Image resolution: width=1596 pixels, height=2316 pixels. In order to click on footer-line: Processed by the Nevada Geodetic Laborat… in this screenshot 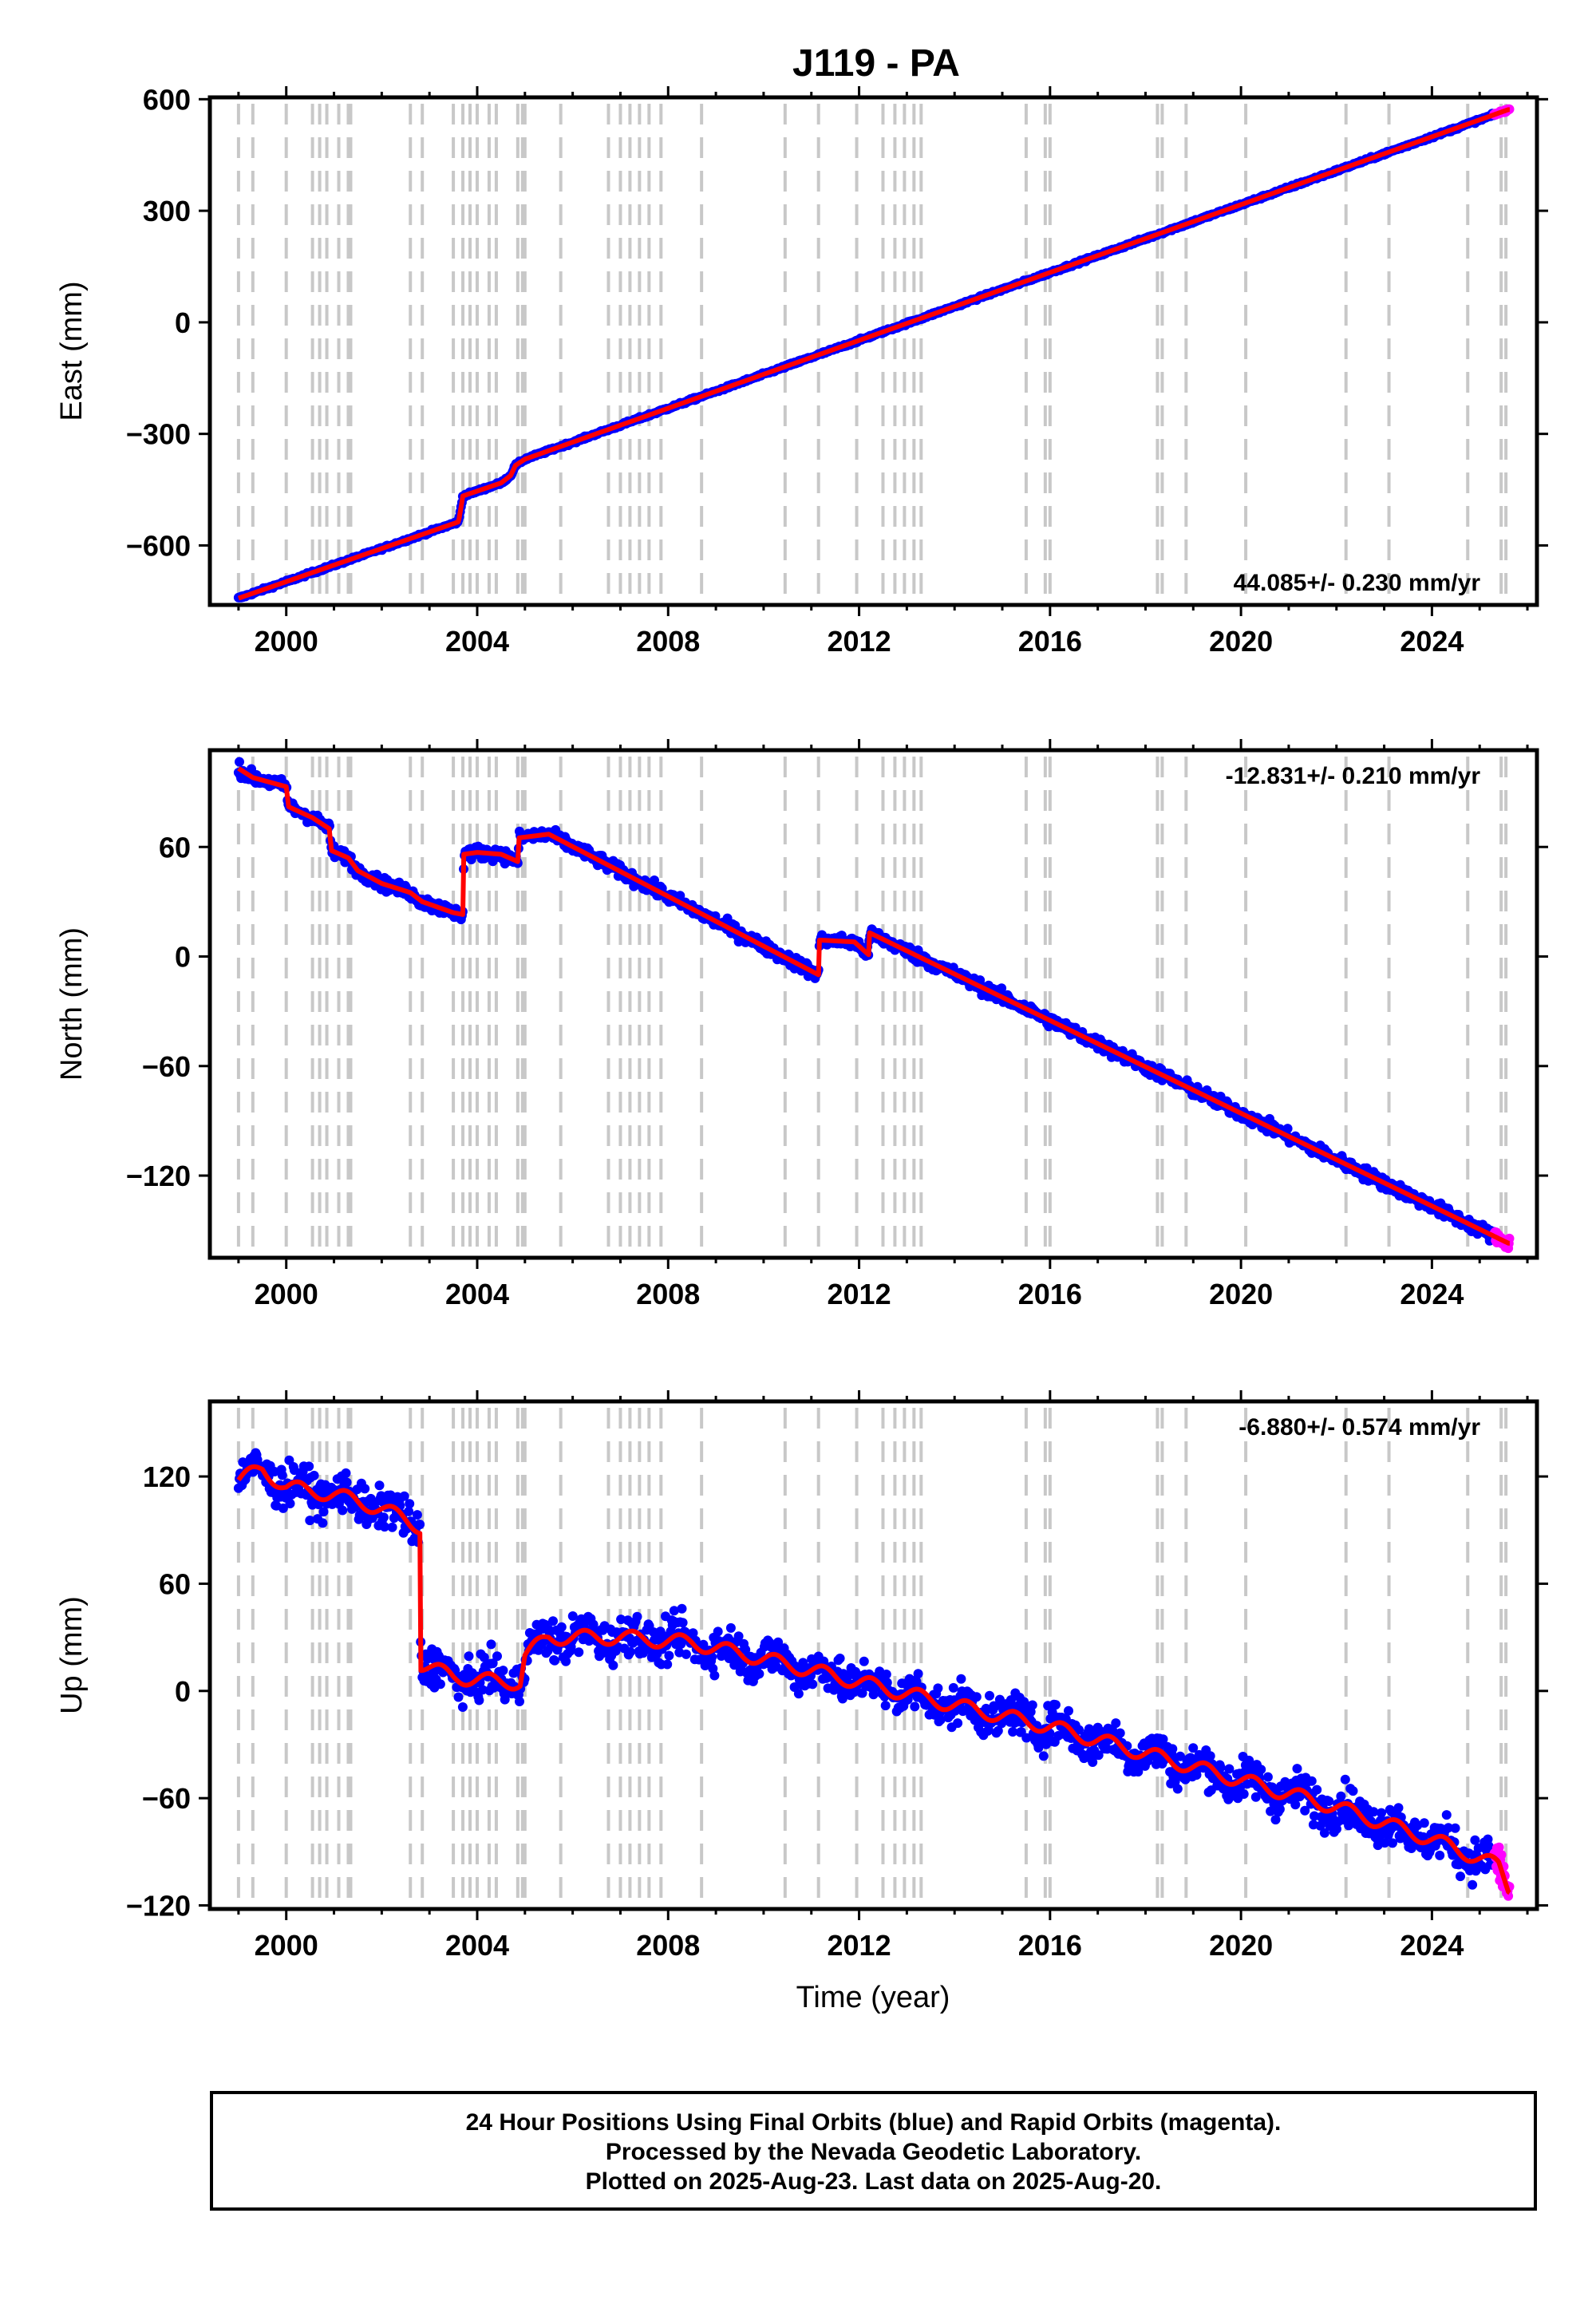, I will do `click(873, 2152)`.